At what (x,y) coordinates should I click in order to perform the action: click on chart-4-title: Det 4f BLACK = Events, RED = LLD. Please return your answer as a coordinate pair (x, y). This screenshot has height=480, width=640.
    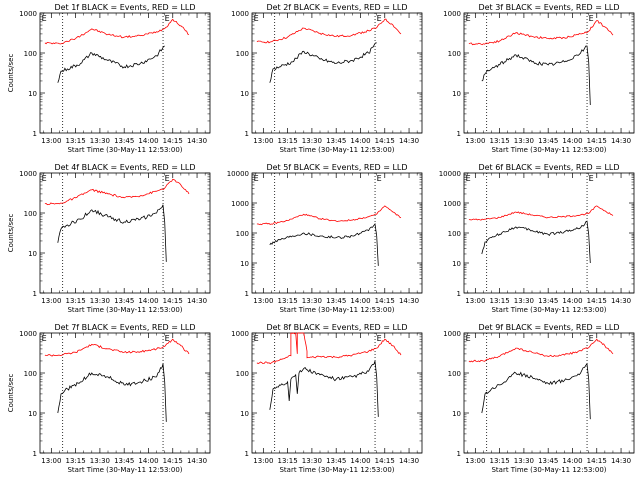
    Looking at the image, I should click on (124, 167).